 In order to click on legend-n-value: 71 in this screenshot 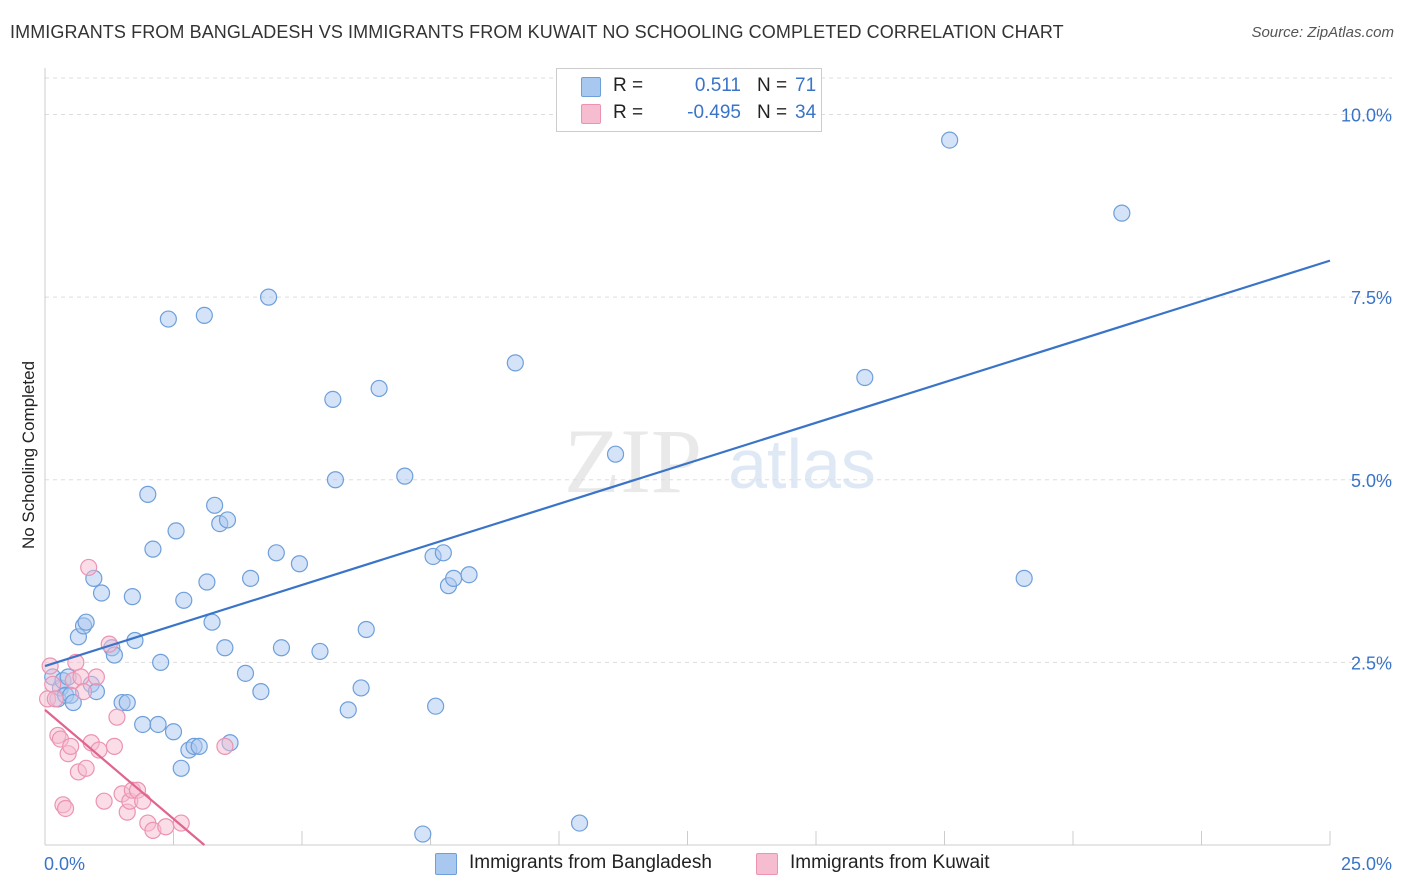, I will do `click(806, 85)`.